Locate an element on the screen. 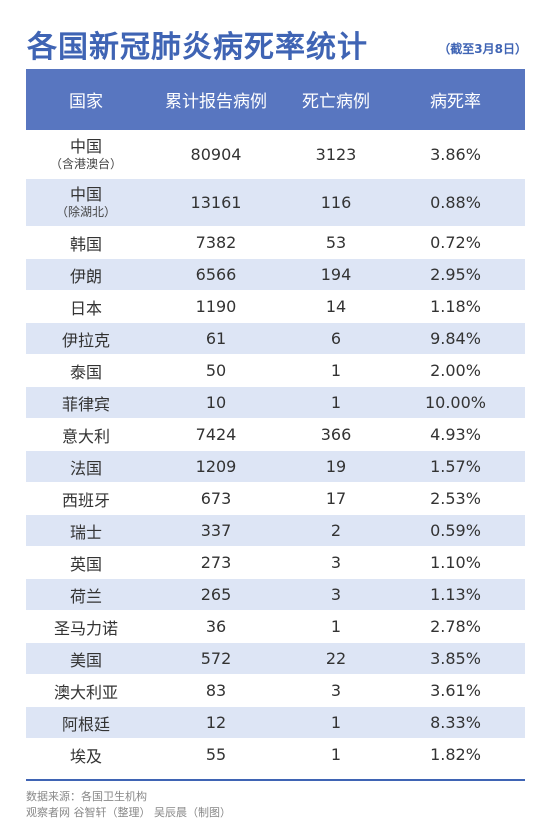  rate-cell: 3.86% is located at coordinates (455, 154).